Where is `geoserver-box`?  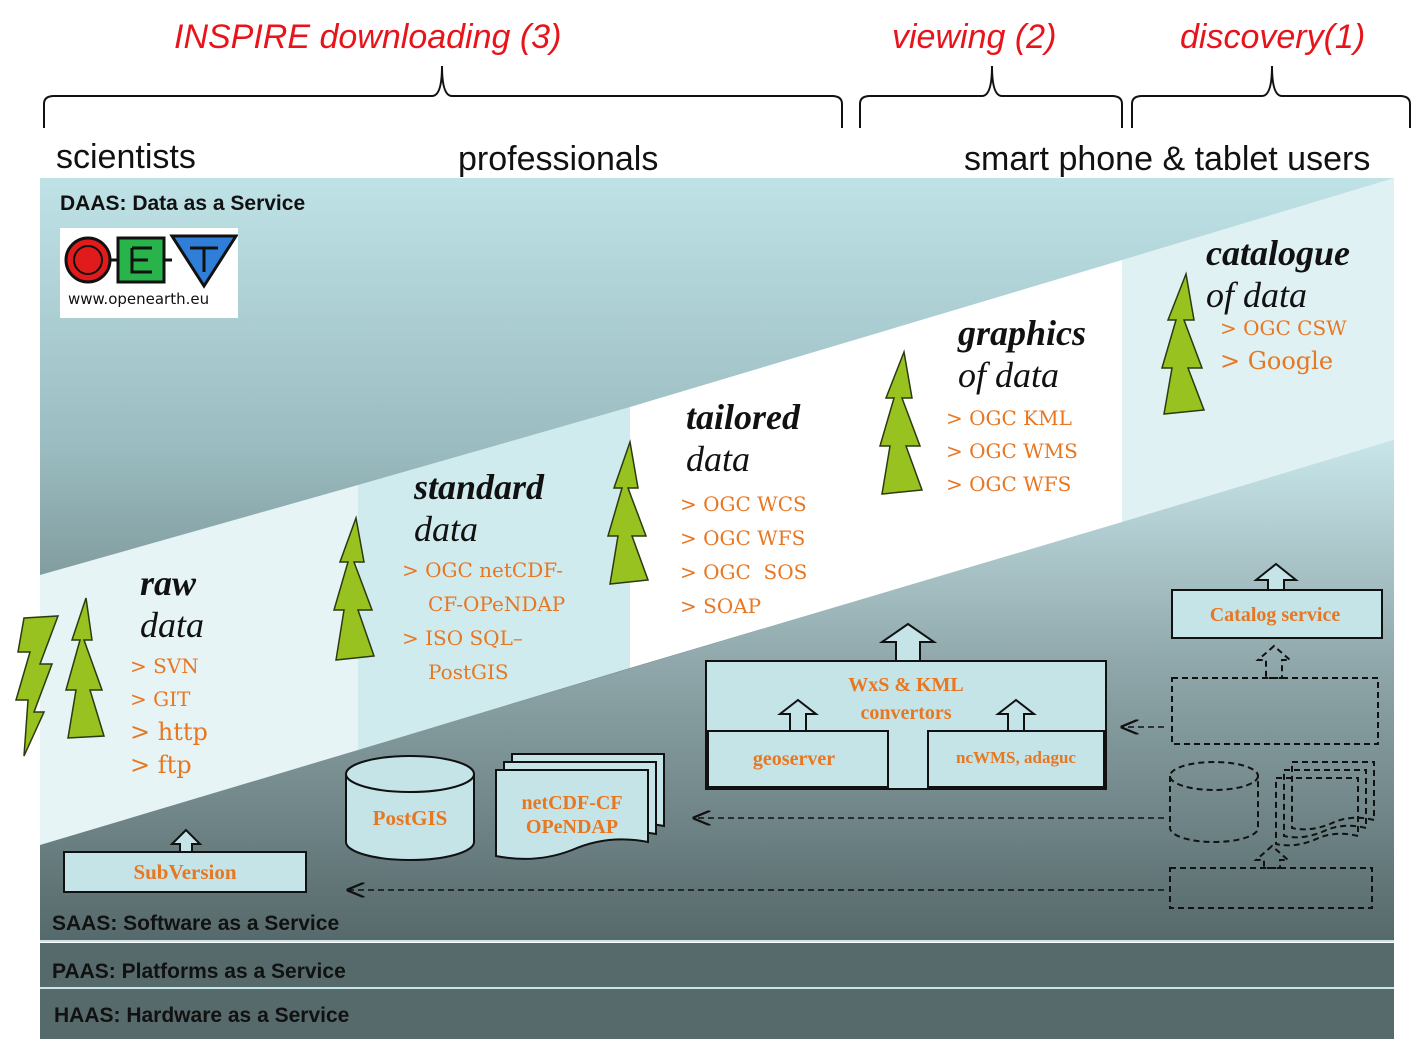
geoserver-box is located at coordinates (798, 759).